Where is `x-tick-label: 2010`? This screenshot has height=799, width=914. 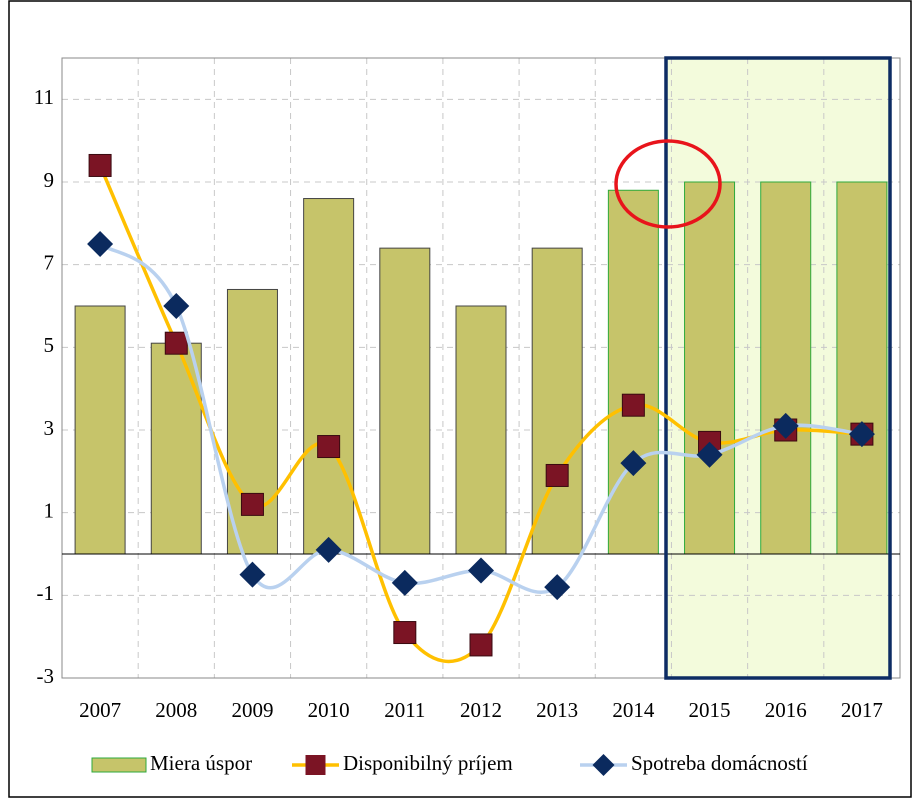
x-tick-label: 2010 is located at coordinates (329, 710).